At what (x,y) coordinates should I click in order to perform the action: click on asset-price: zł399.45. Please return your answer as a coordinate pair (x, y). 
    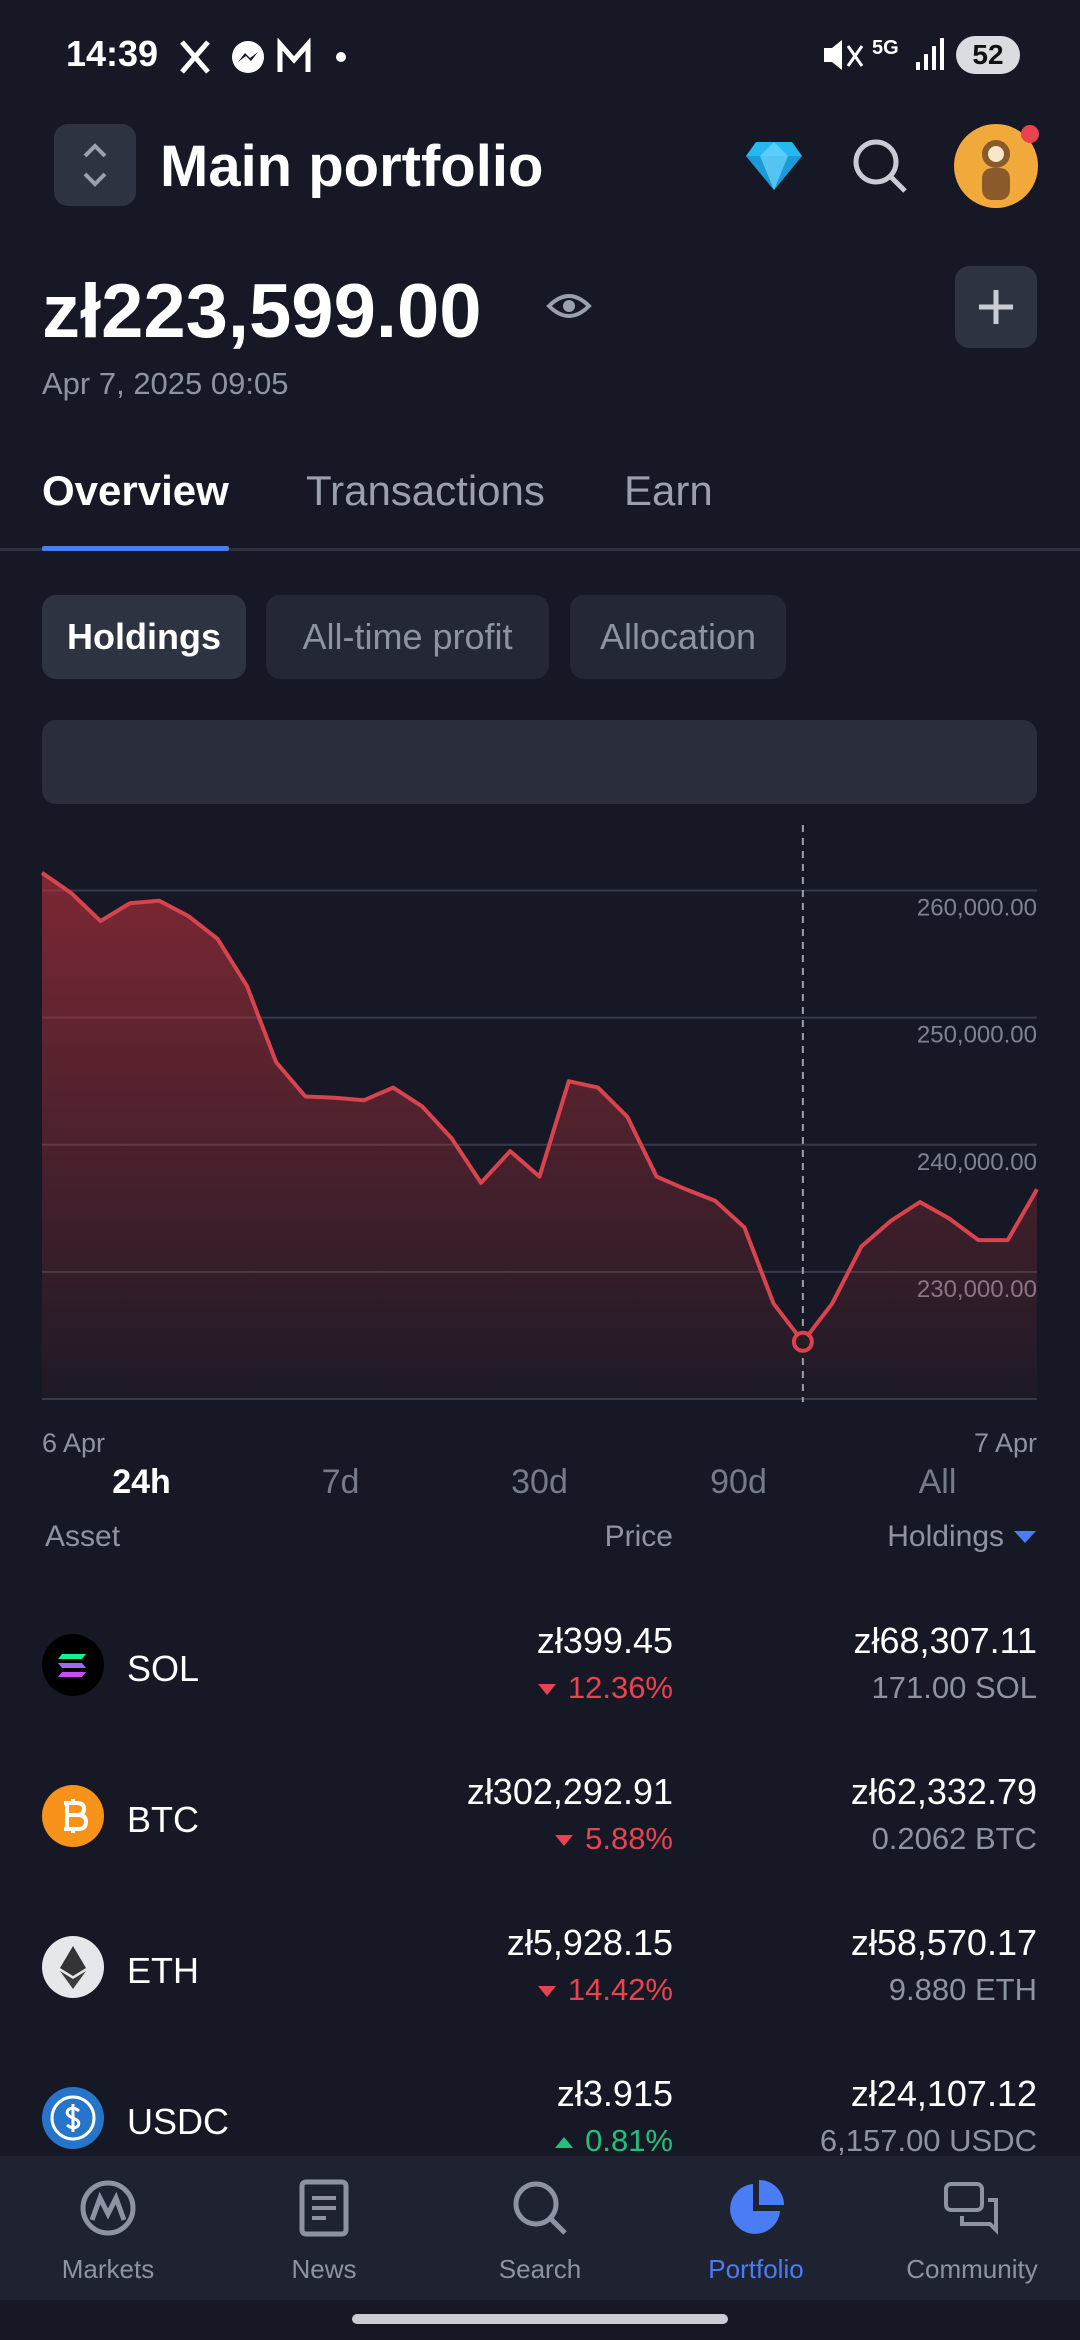
    Looking at the image, I should click on (604, 1640).